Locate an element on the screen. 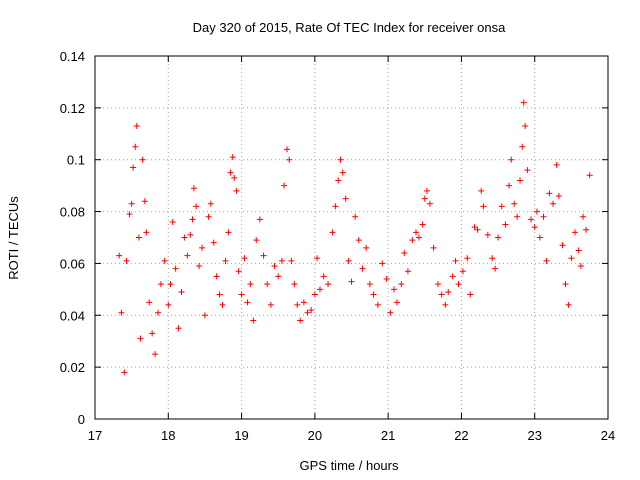 The image size is (640, 480). y-tick-label: 0.04 is located at coordinates (72, 315).